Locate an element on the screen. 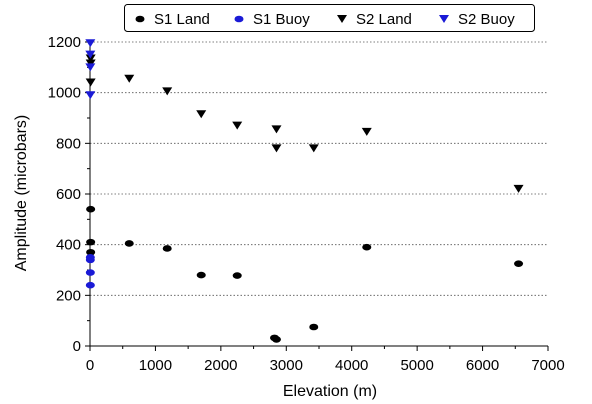 This screenshot has width=592, height=404. y-tick-label: 800 is located at coordinates (68, 143).